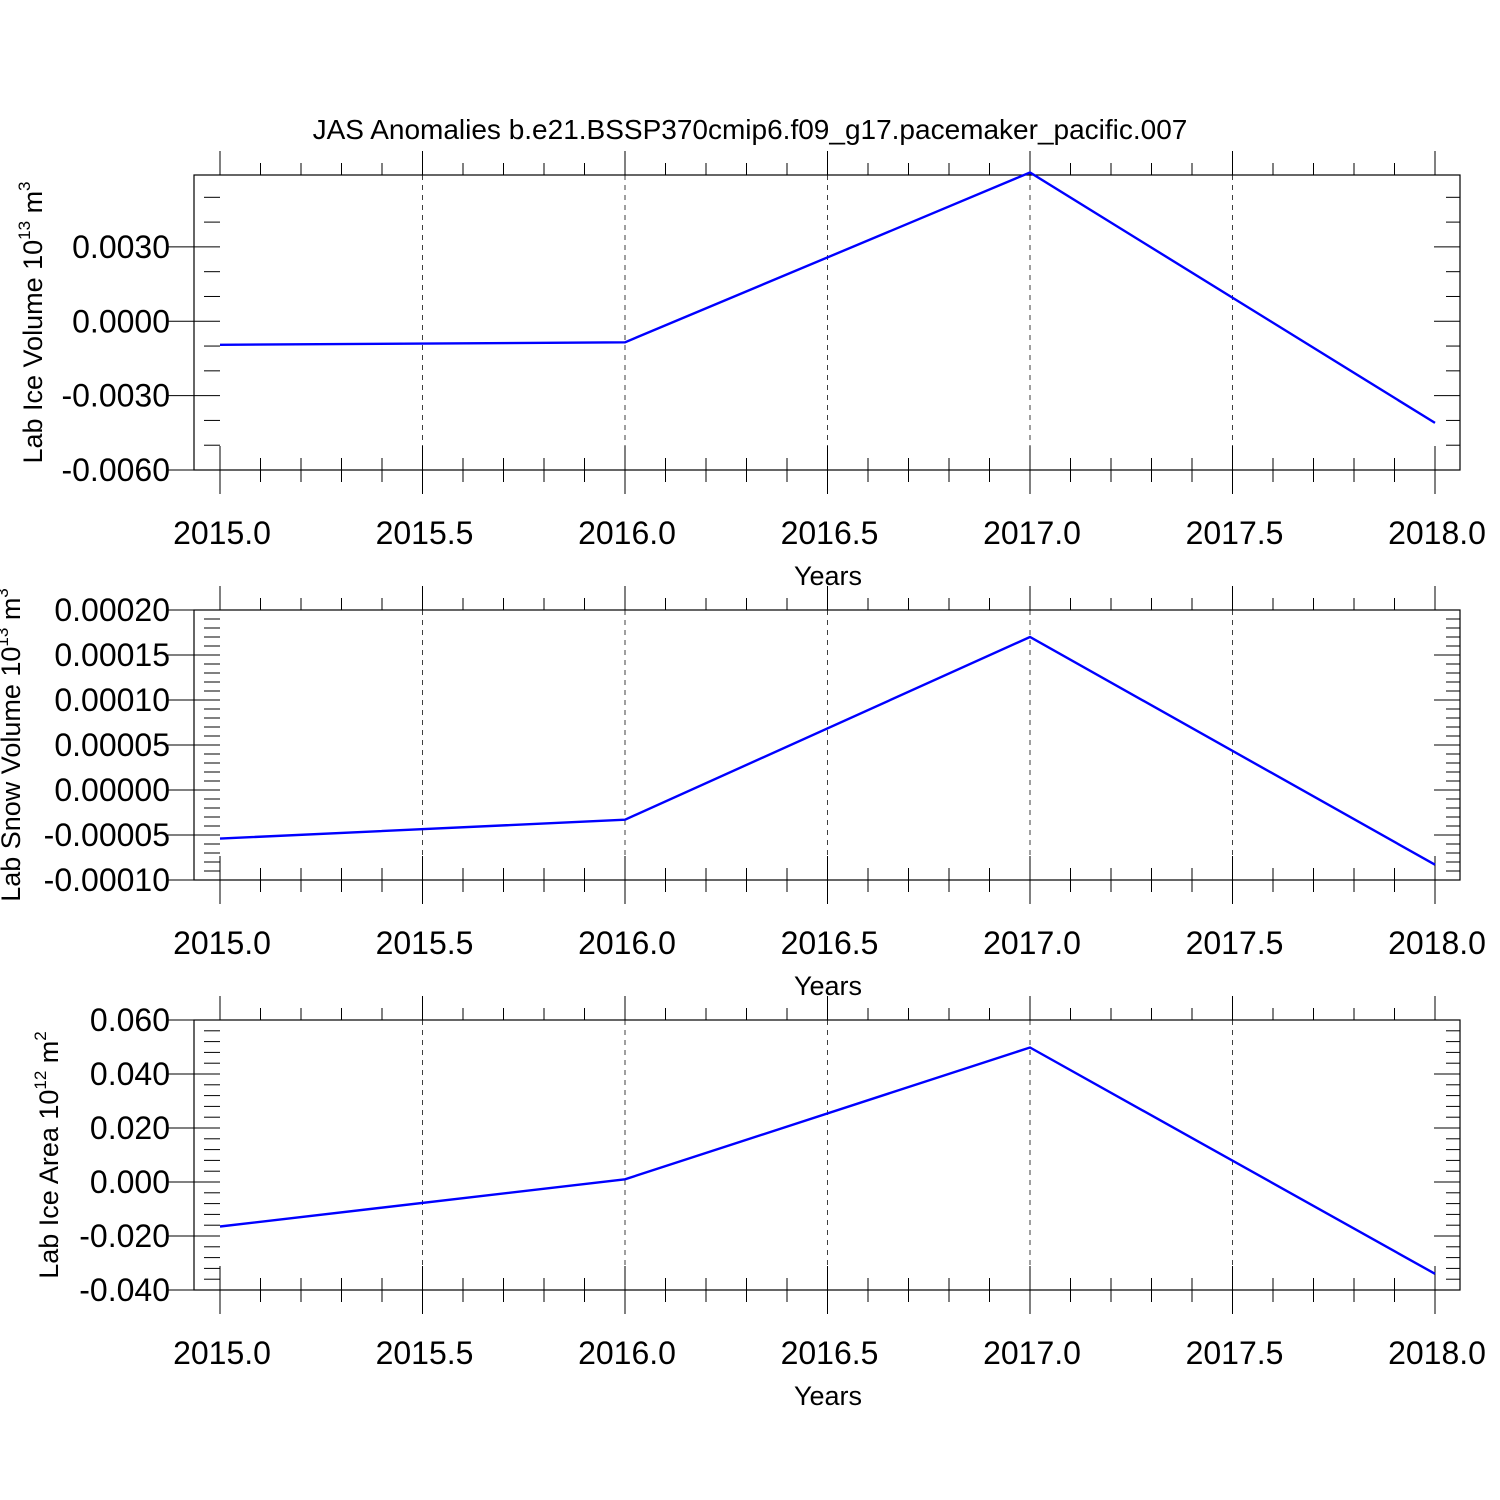  I want to click on y-tick-label: 0.00020, so click(112, 610).